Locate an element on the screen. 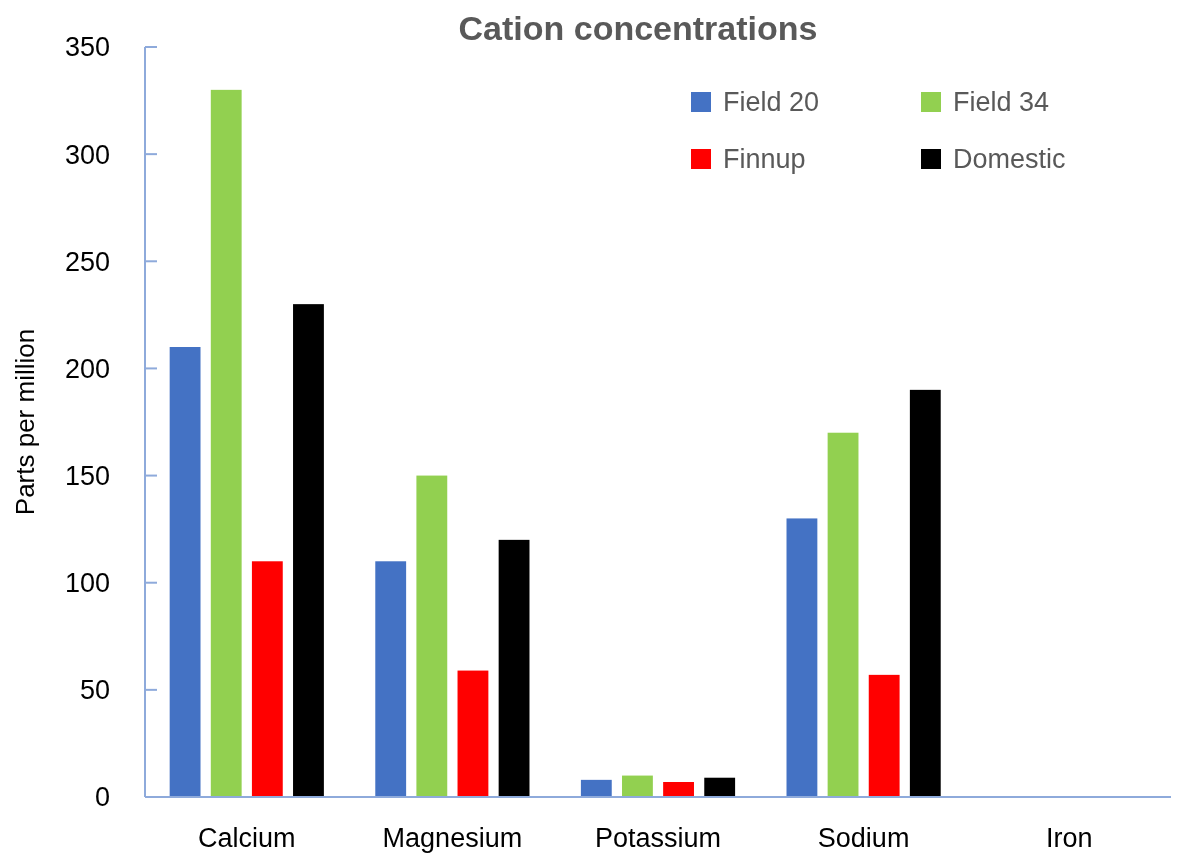  legend-label: Finnup is located at coordinates (764, 159).